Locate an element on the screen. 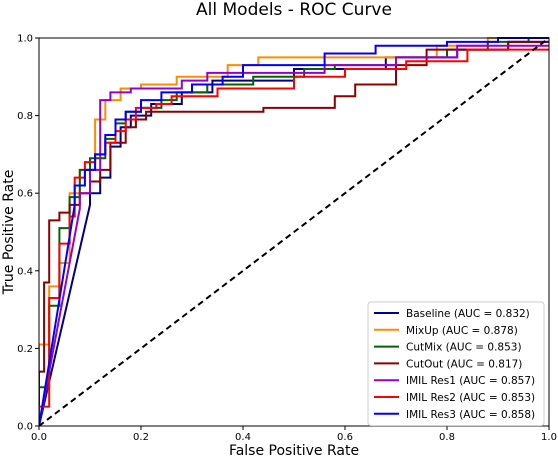  chart-title: All Models - ROC Curve is located at coordinates (294, 10).